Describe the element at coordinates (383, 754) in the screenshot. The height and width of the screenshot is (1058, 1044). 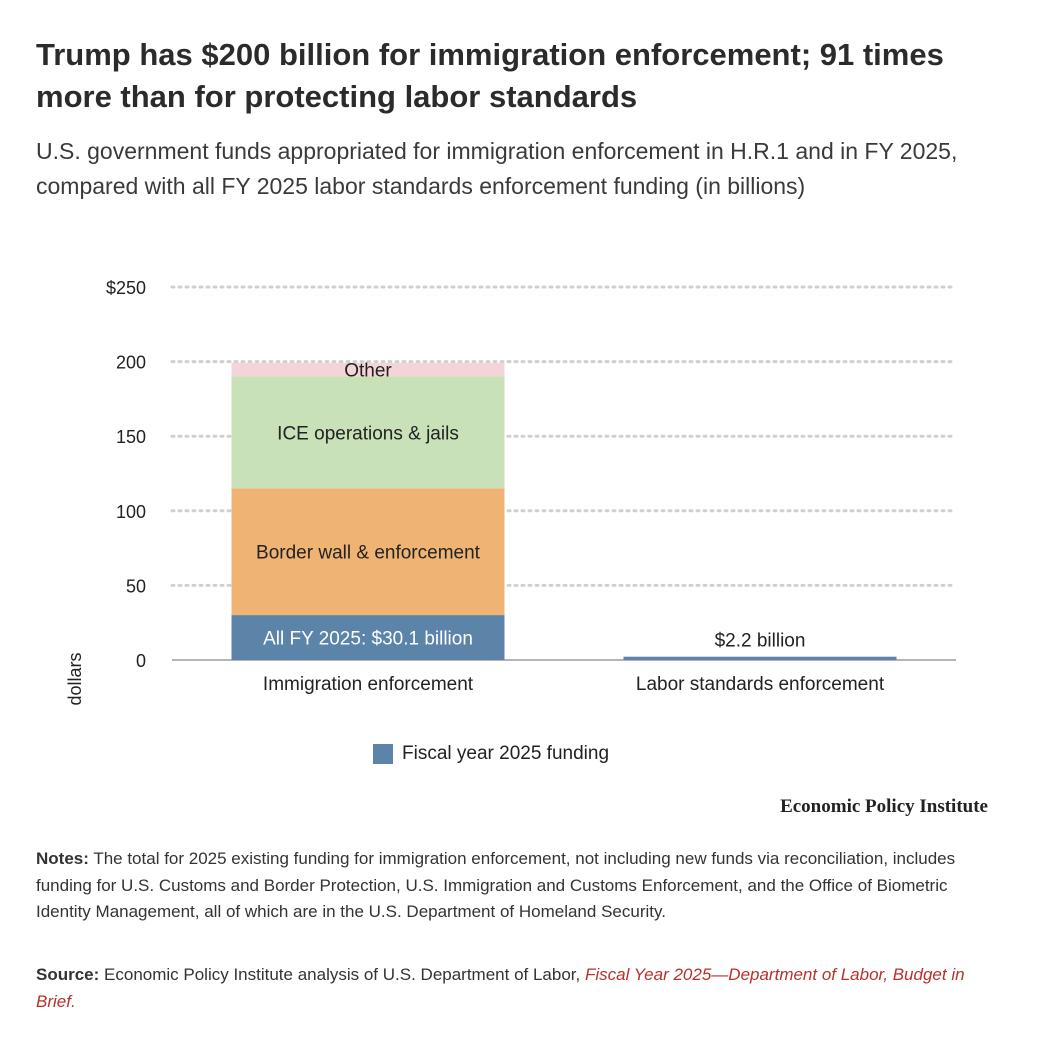
I see `legend-swatch` at that location.